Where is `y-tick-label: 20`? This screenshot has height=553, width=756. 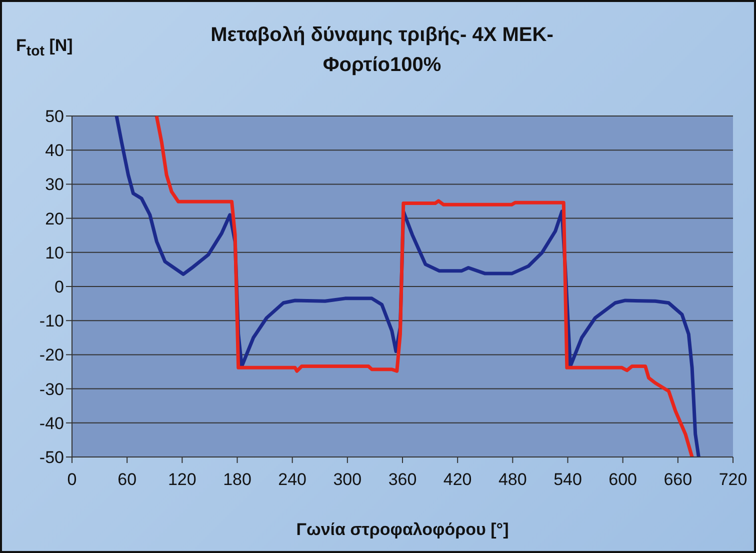
y-tick-label: 20 is located at coordinates (54, 218).